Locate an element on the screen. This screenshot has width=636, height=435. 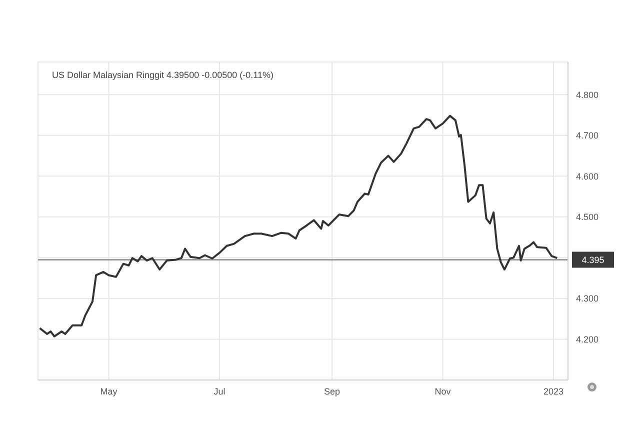
y-tick-label: 4.800 is located at coordinates (587, 95).